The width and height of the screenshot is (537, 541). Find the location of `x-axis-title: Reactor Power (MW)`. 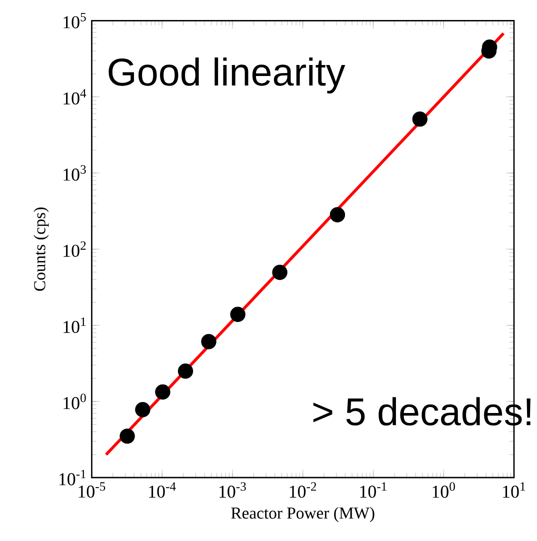

x-axis-title: Reactor Power (MW) is located at coordinates (302, 514).